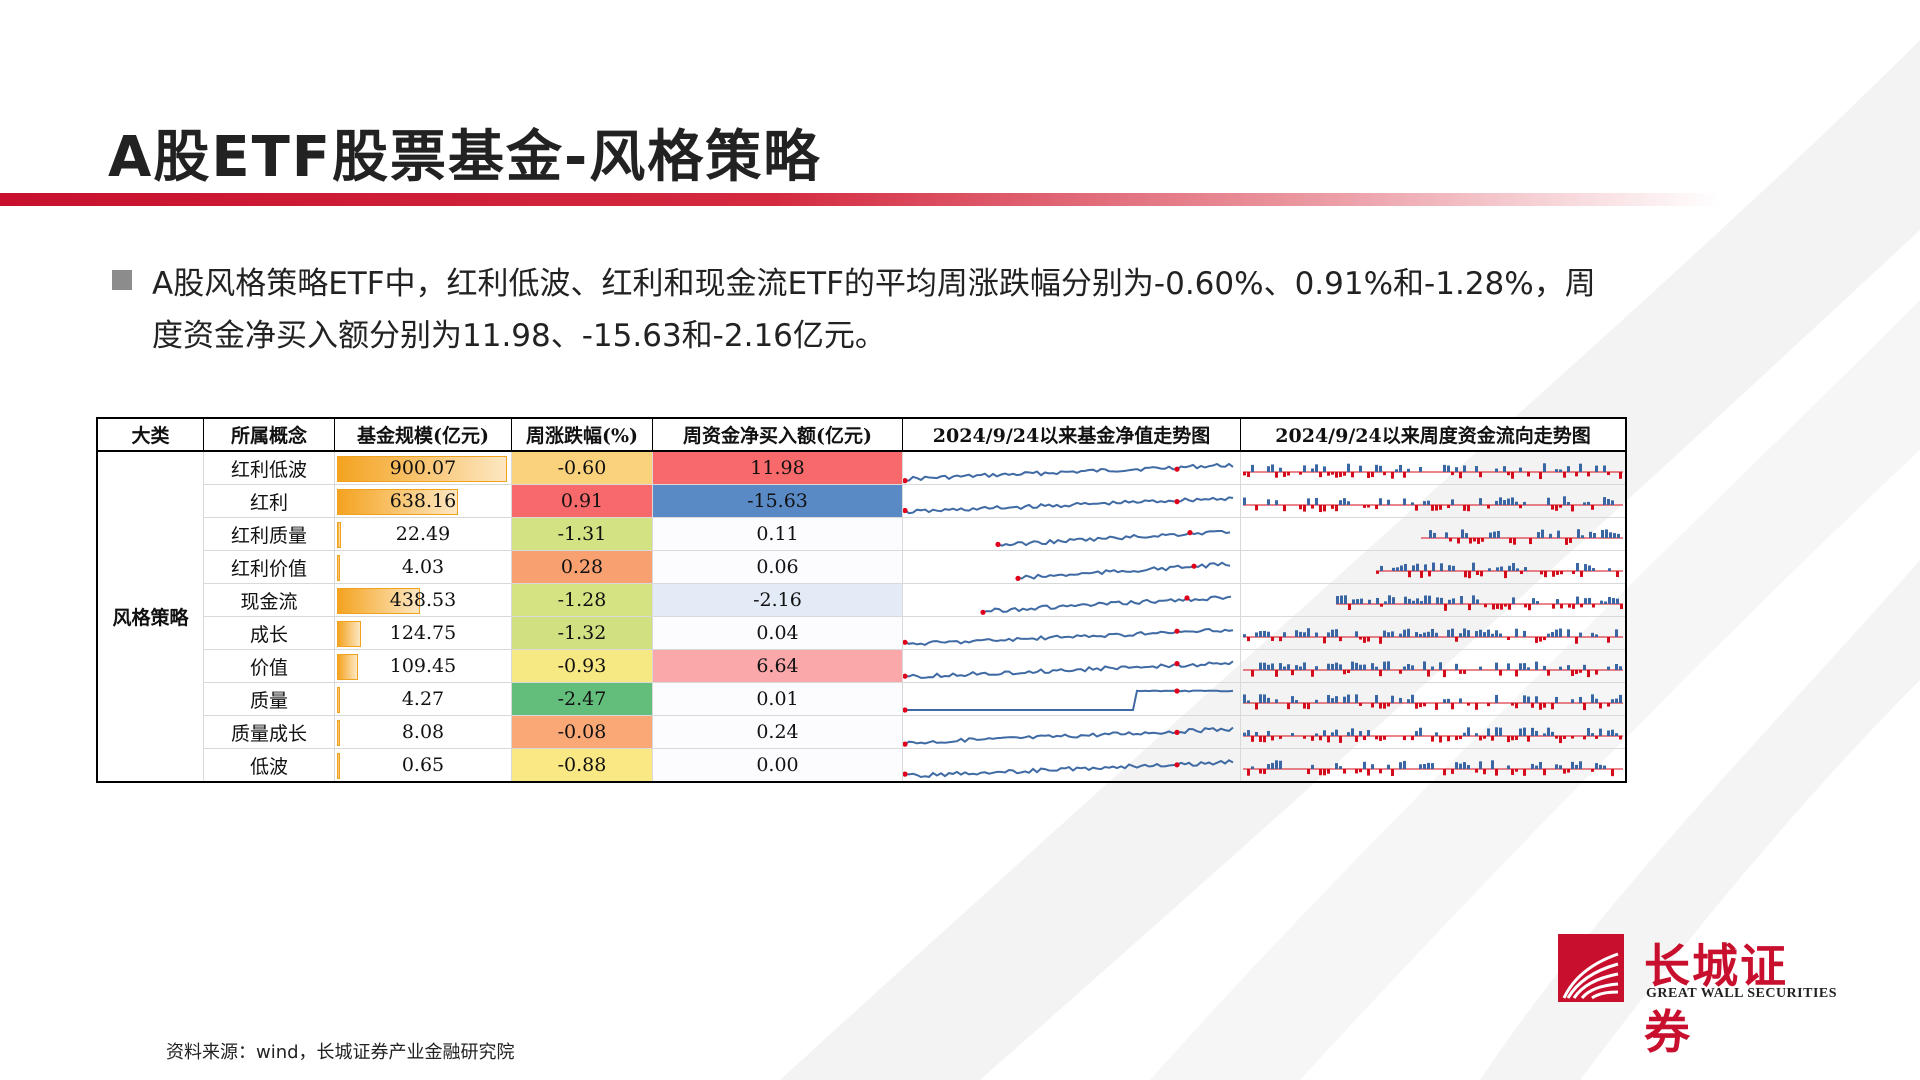 The height and width of the screenshot is (1080, 1920). I want to click on nav-high-marker, so click(1194, 566).